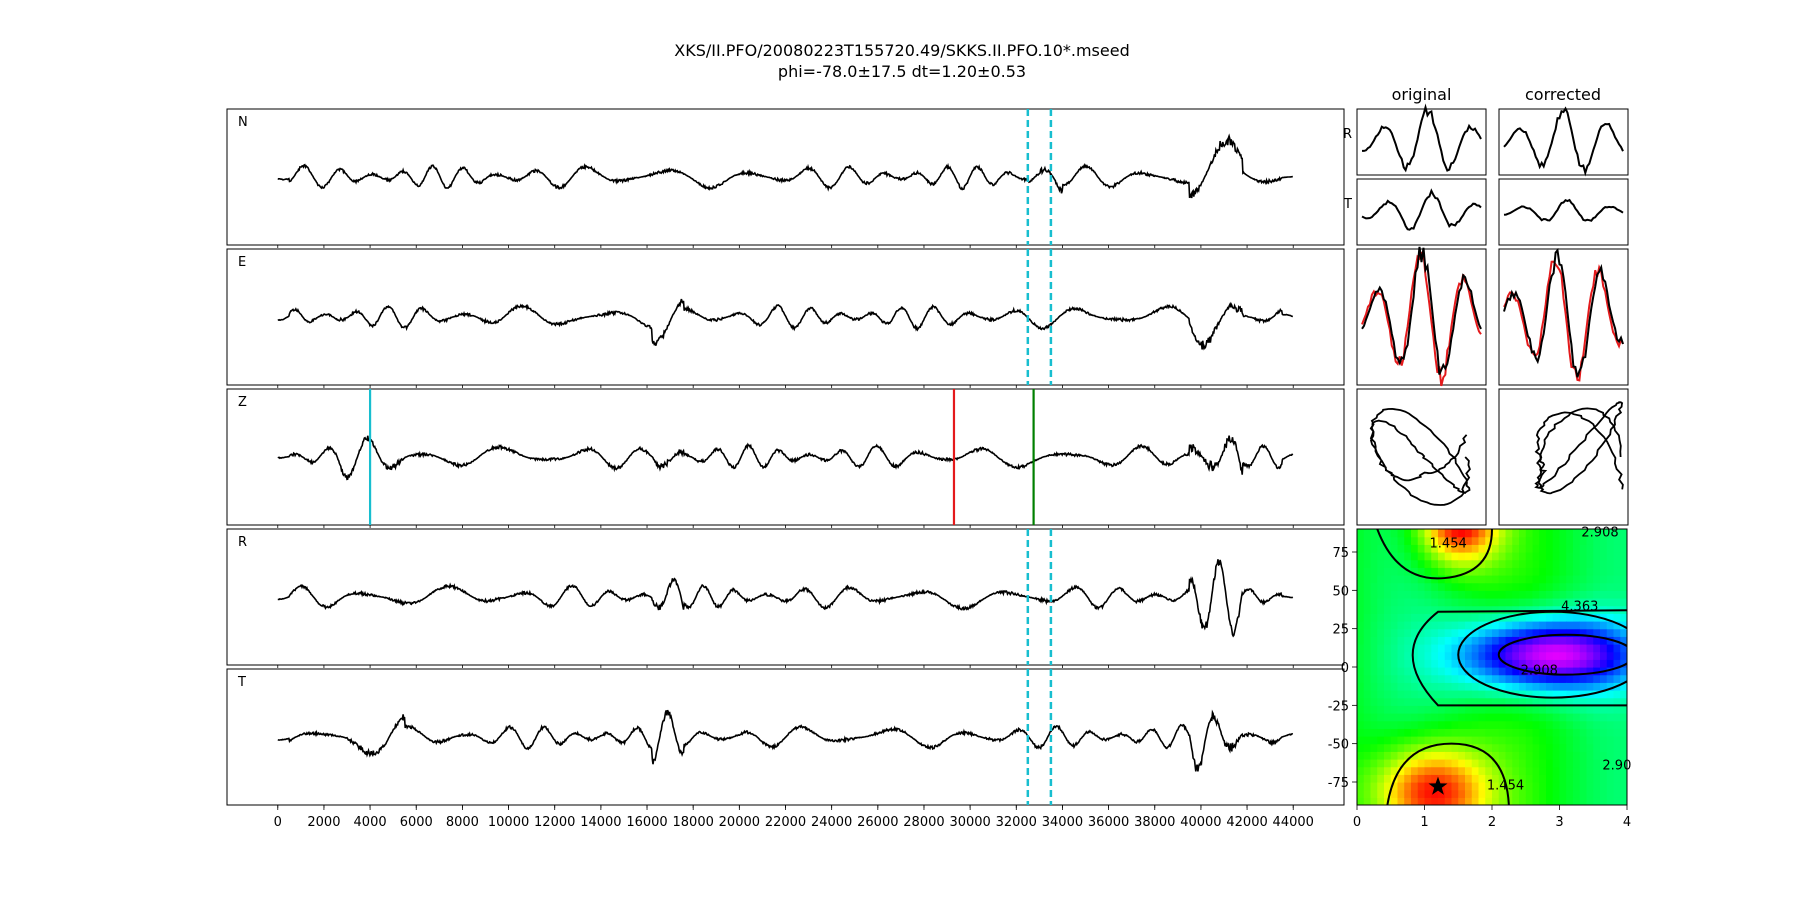  Describe the element at coordinates (693, 822) in the screenshot. I see `x-tick-label: 18000` at that location.